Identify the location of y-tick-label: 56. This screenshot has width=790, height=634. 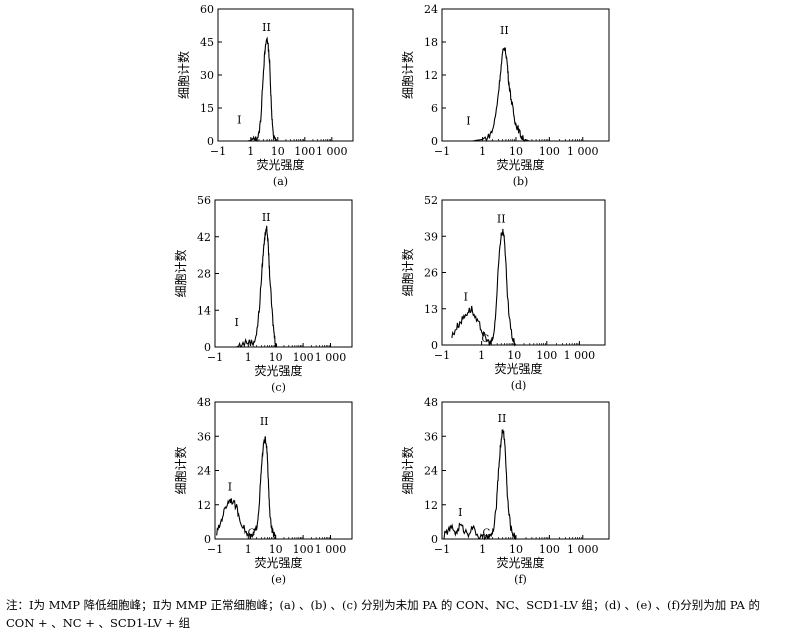
(204, 200).